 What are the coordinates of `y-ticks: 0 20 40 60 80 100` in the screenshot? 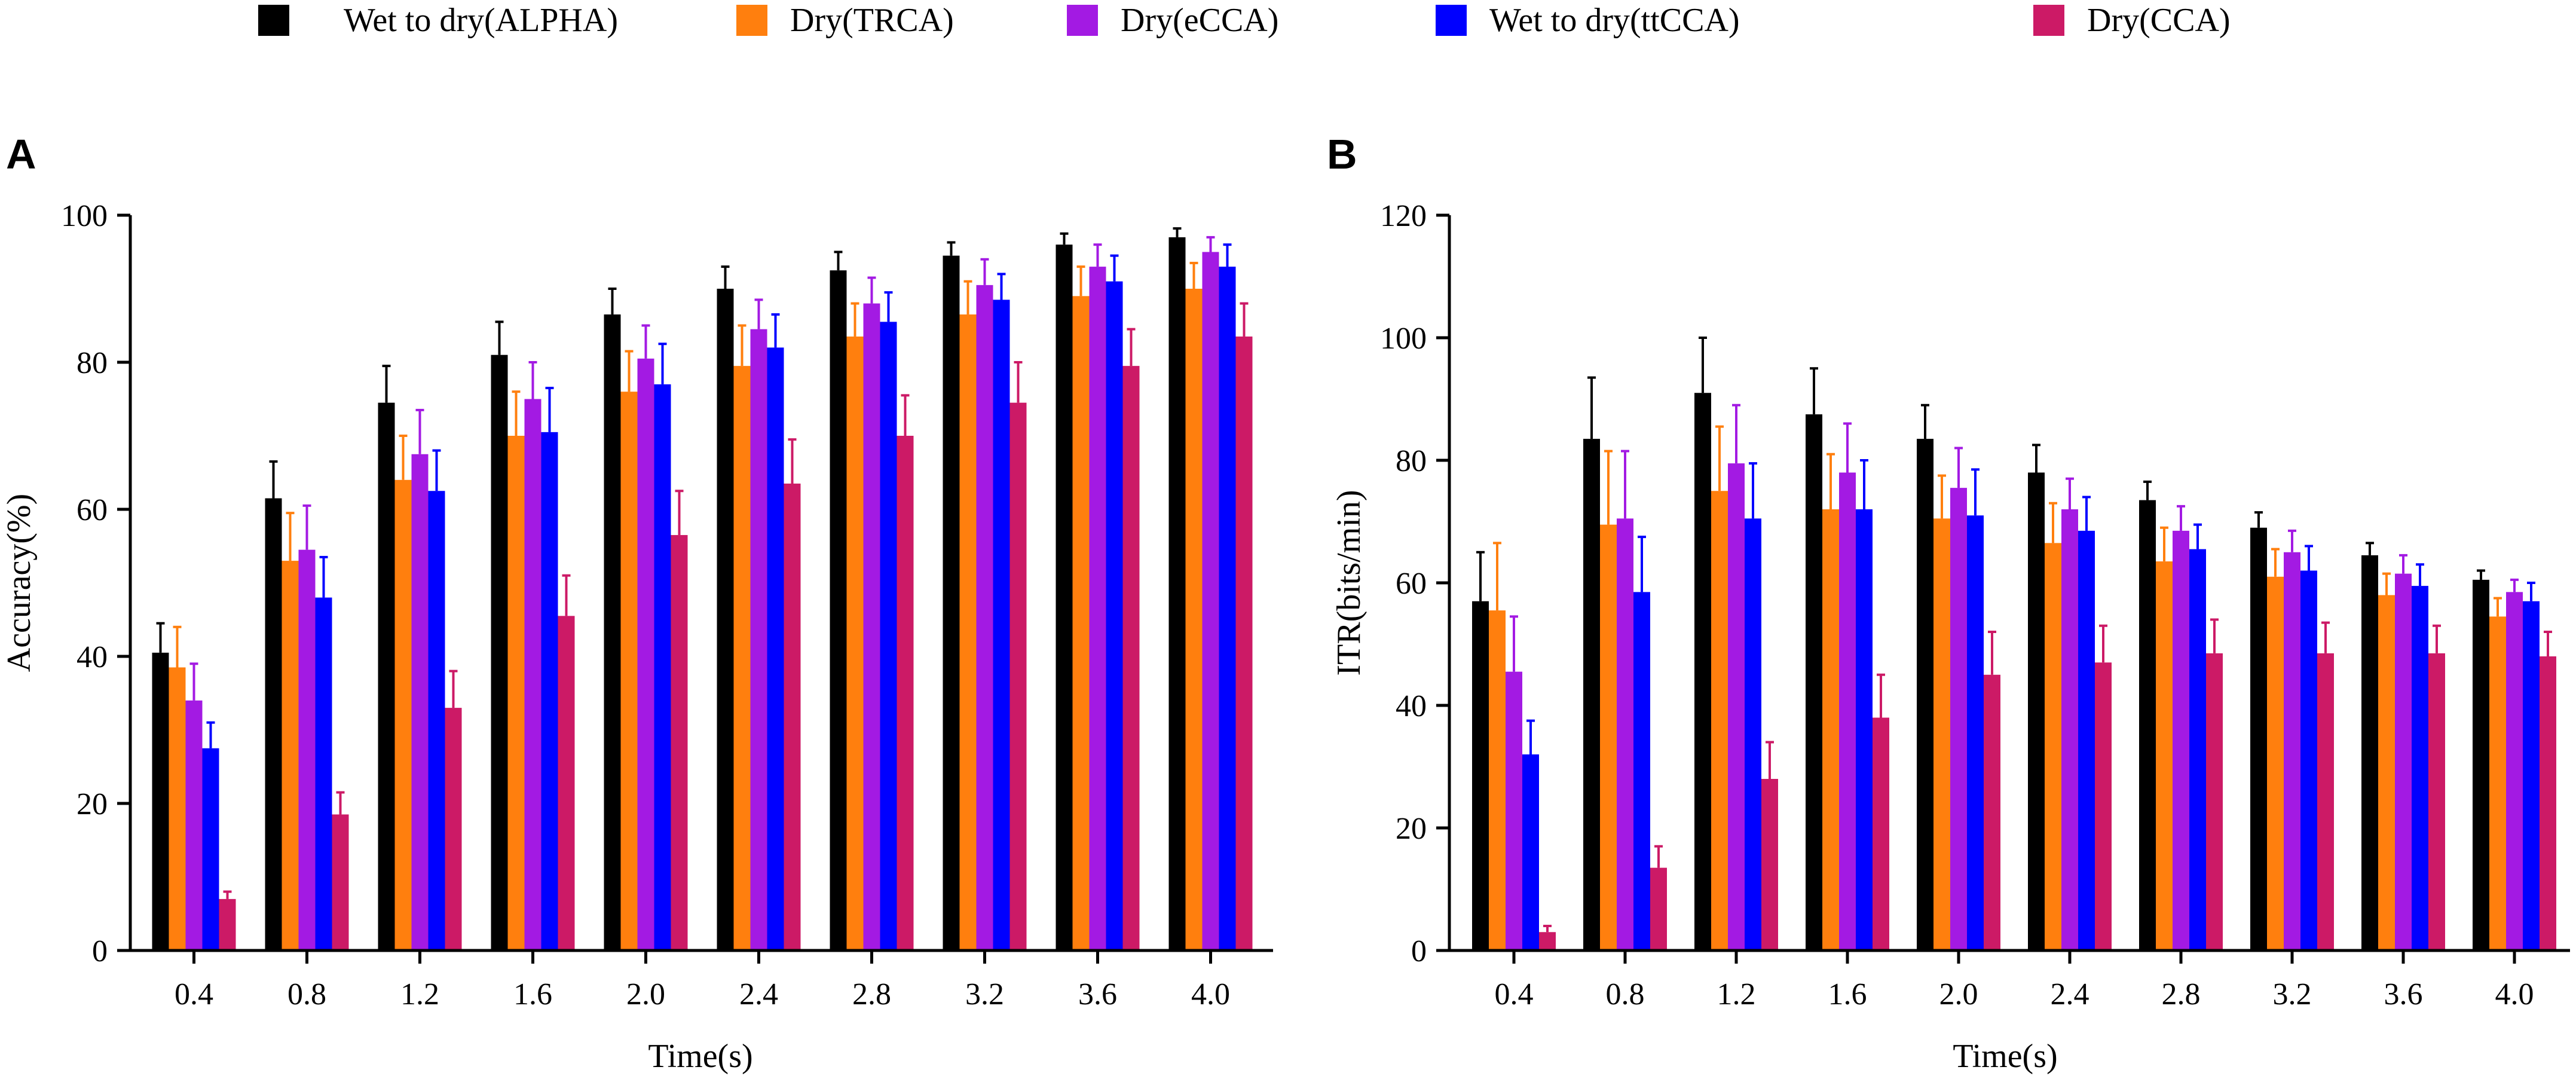 It's located at (95, 583).